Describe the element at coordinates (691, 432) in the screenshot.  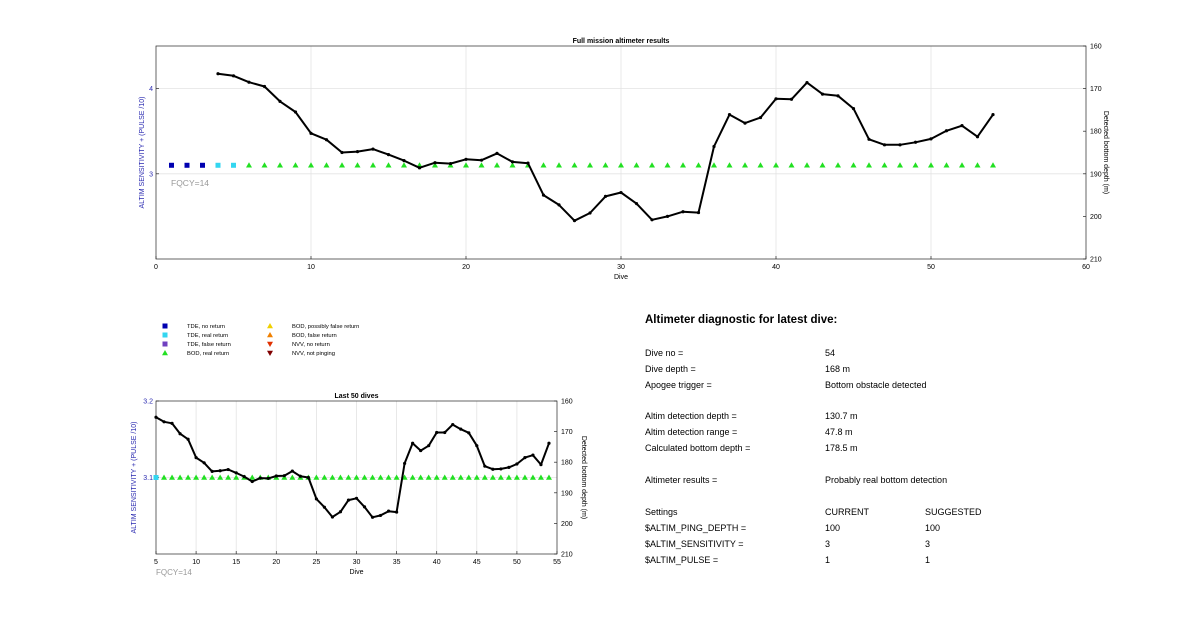
I see `diag-label-detection-range: Altim detection range =` at that location.